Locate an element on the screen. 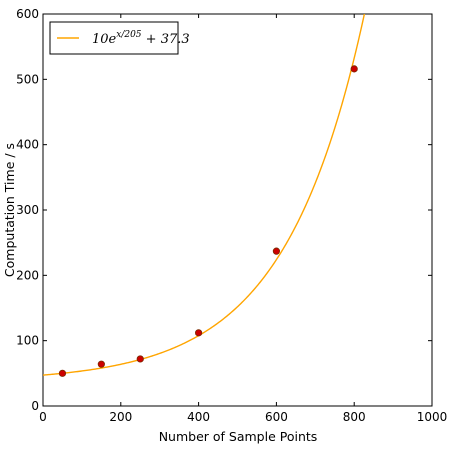 Image resolution: width=452 pixels, height=452 pixels. legend-label-exponent: x/205 is located at coordinates (129, 35).